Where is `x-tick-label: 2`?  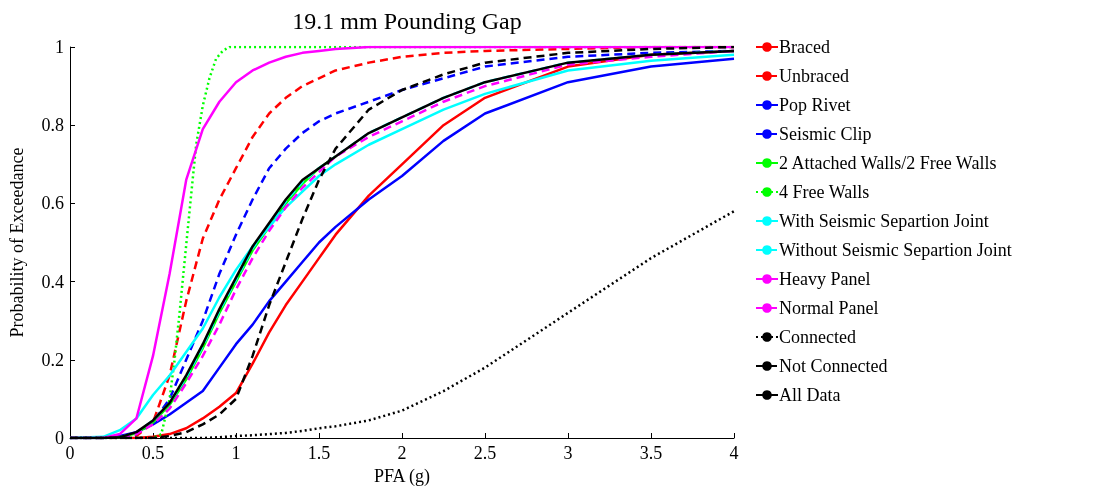
x-tick-label: 2 is located at coordinates (402, 453).